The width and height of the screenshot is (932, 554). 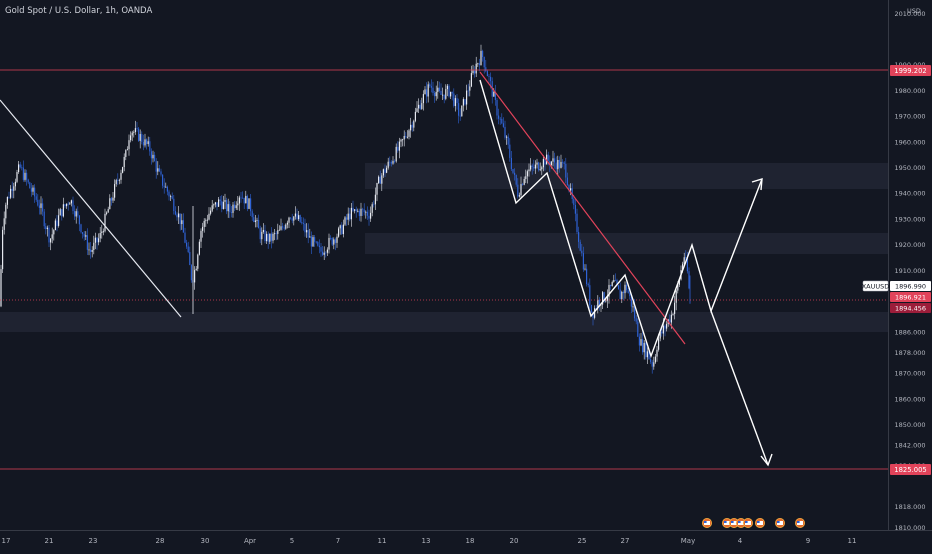 What do you see at coordinates (582, 208) in the screenshot?
I see `downtrend-line` at bounding box center [582, 208].